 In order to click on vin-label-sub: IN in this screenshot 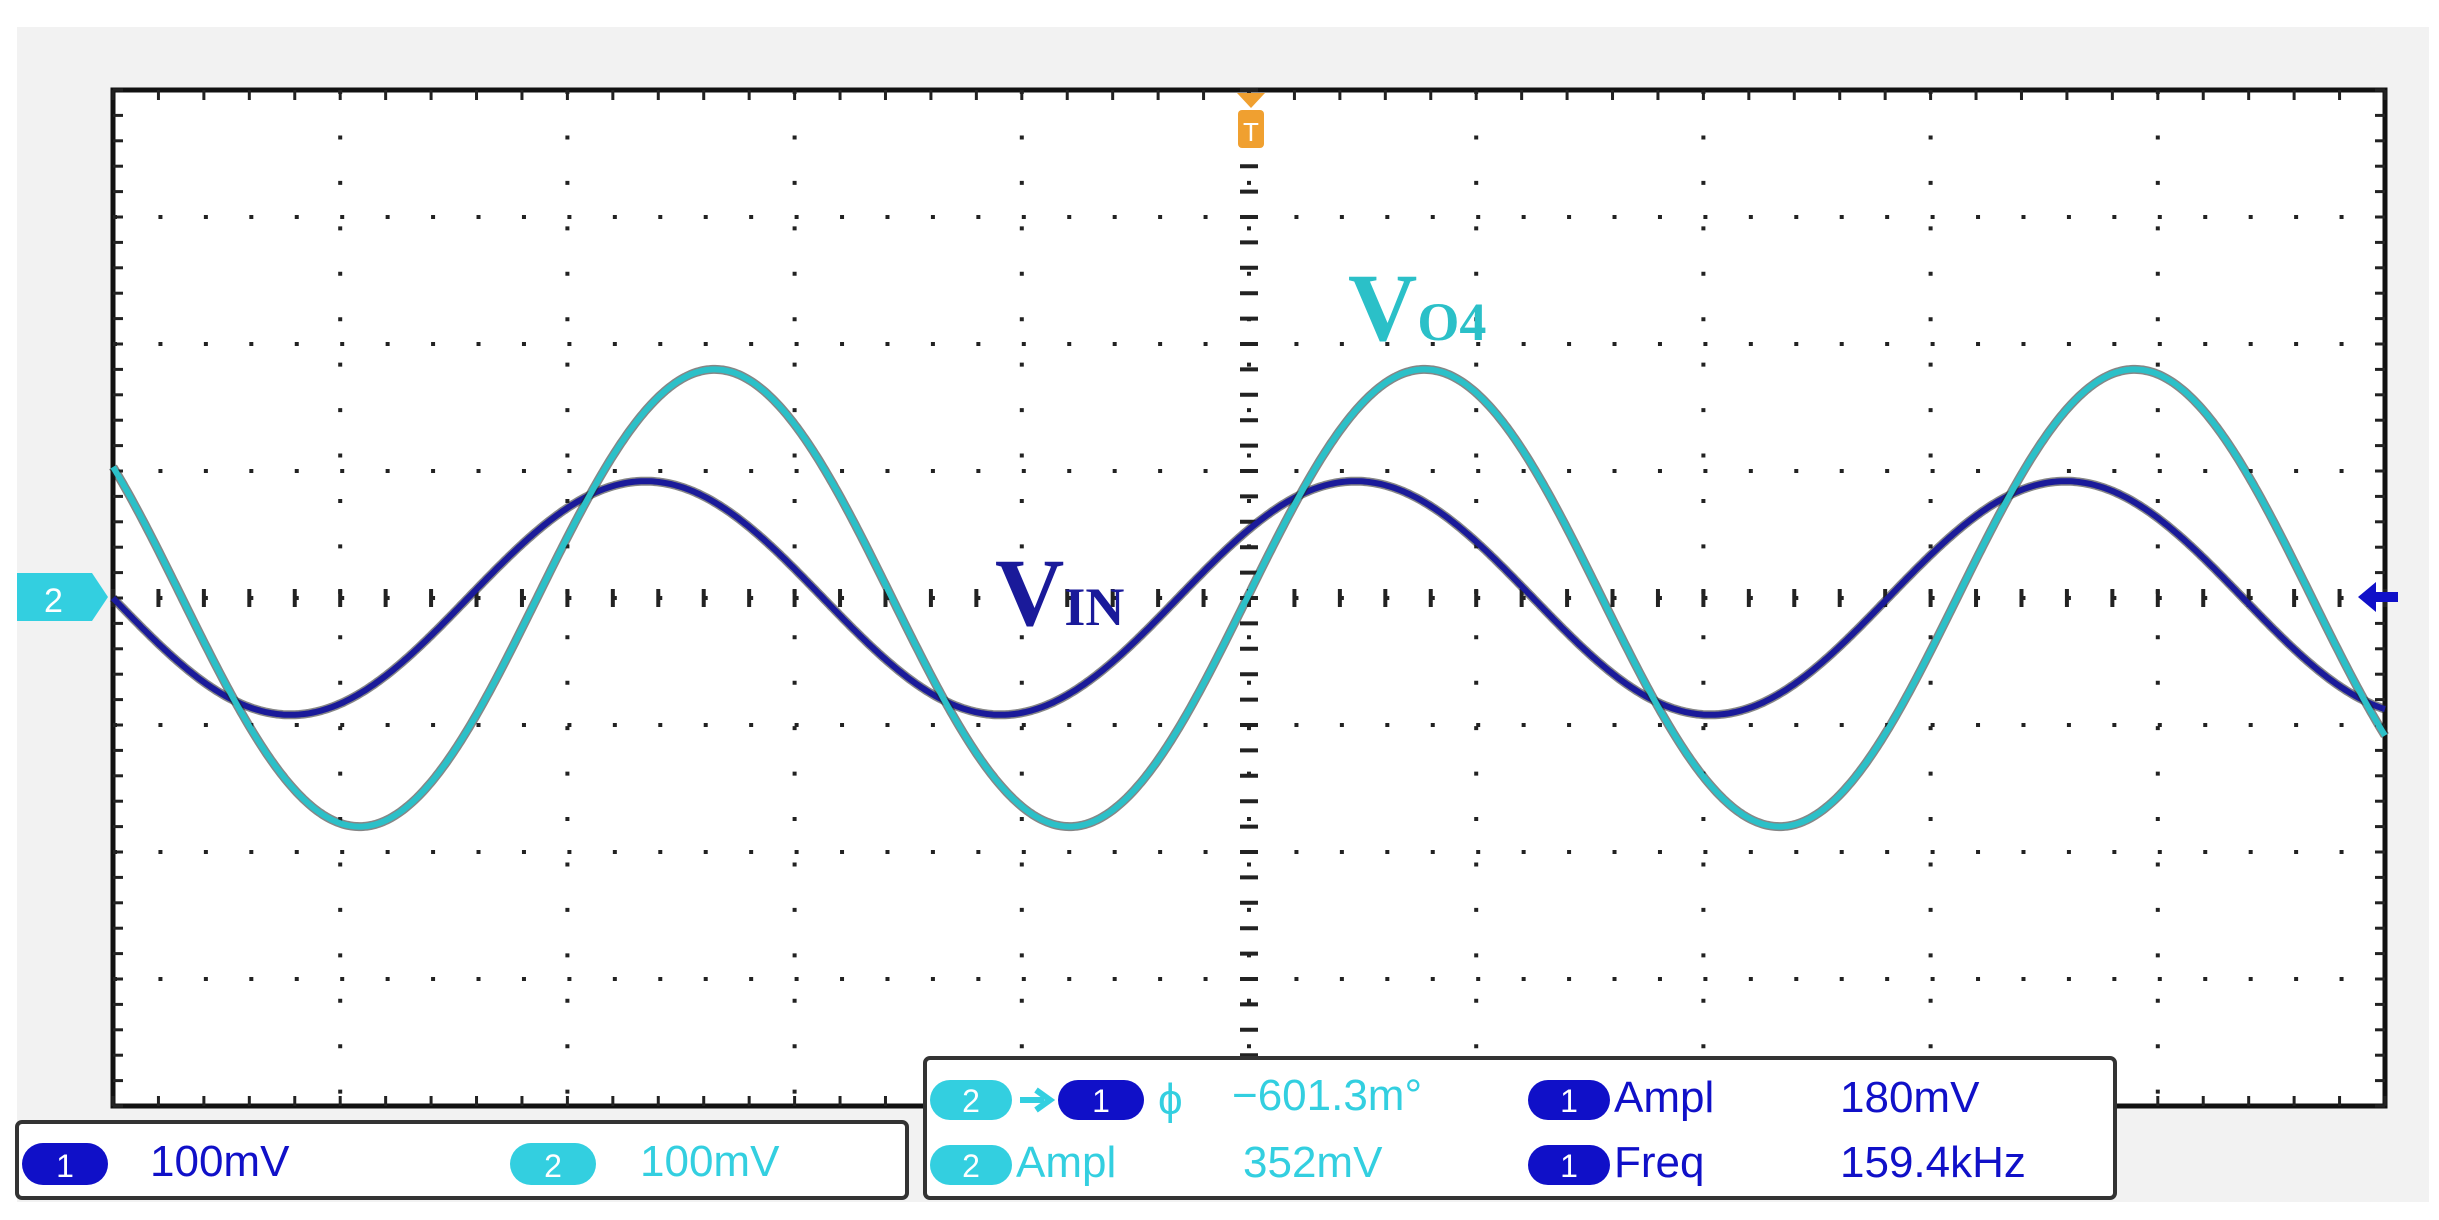, I will do `click(1094, 607)`.